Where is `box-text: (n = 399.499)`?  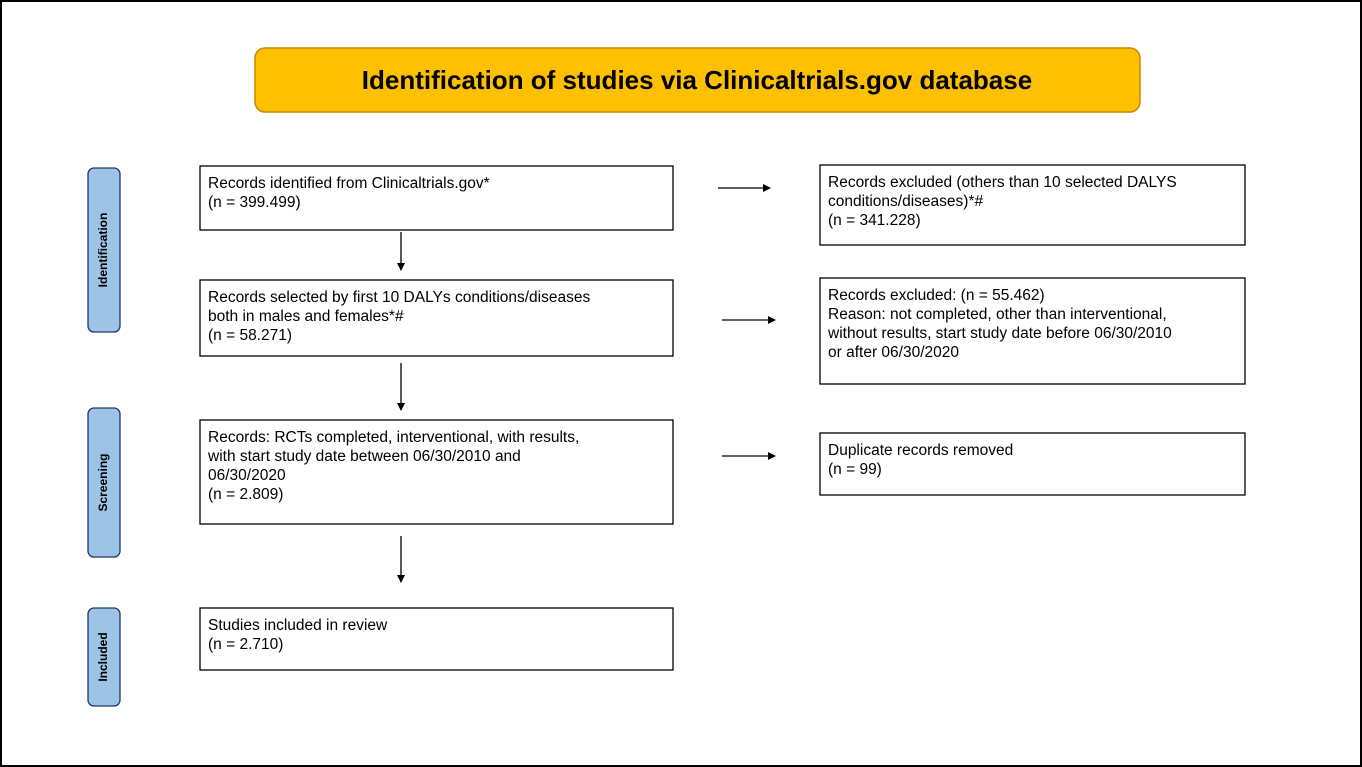 box-text: (n = 399.499) is located at coordinates (254, 202).